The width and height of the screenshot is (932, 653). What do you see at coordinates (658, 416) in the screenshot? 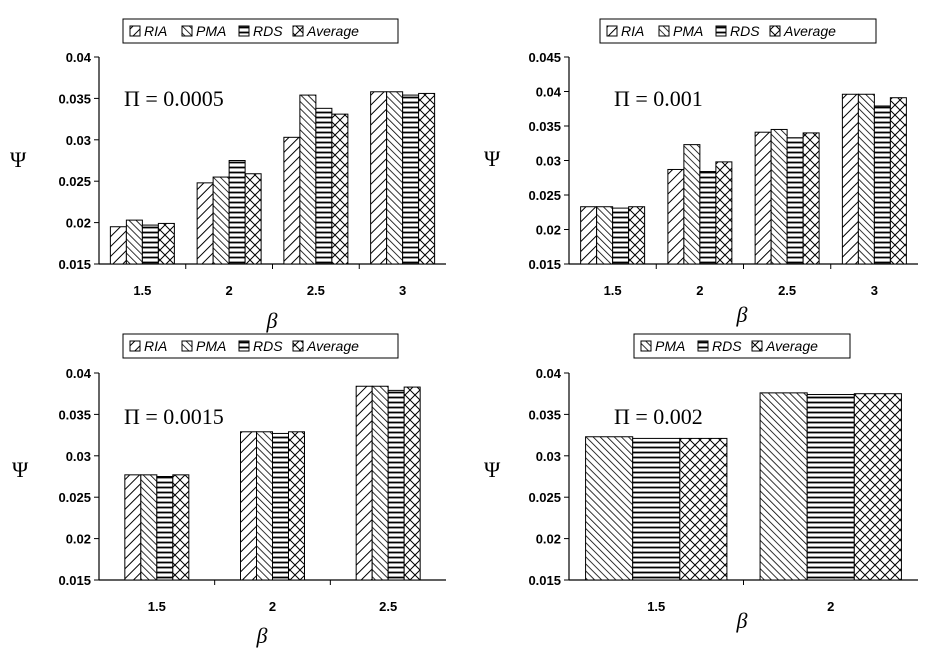
I see `pi-annotation: Π = 0.002` at bounding box center [658, 416].